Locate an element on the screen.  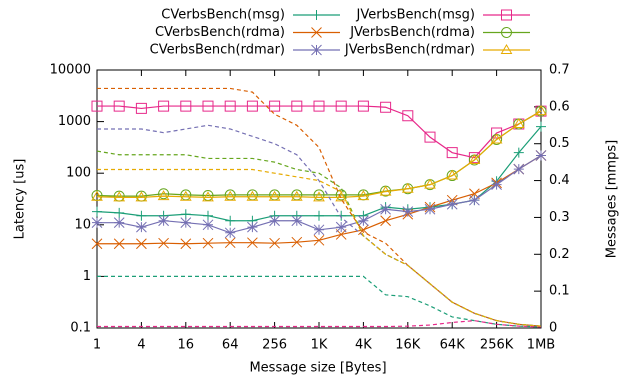
latency-line is located at coordinates (319, 132).